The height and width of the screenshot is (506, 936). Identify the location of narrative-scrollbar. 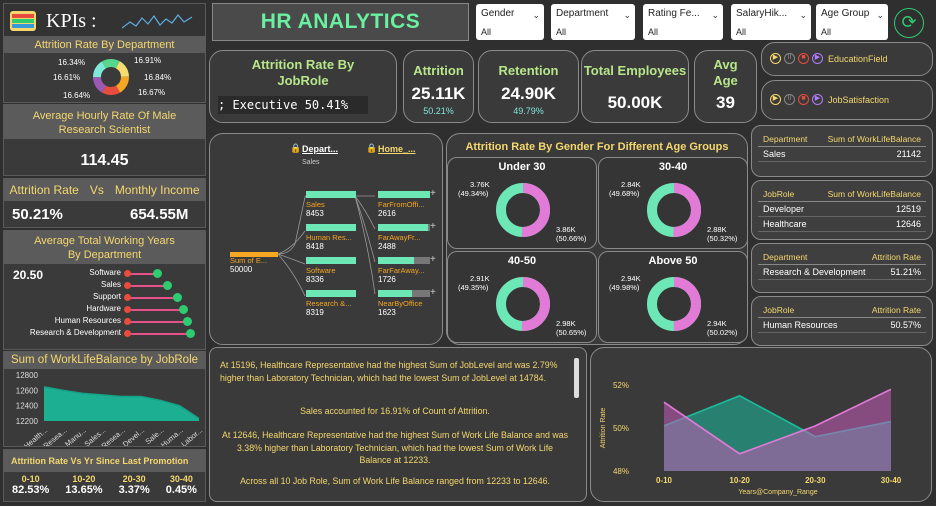
(576, 378).